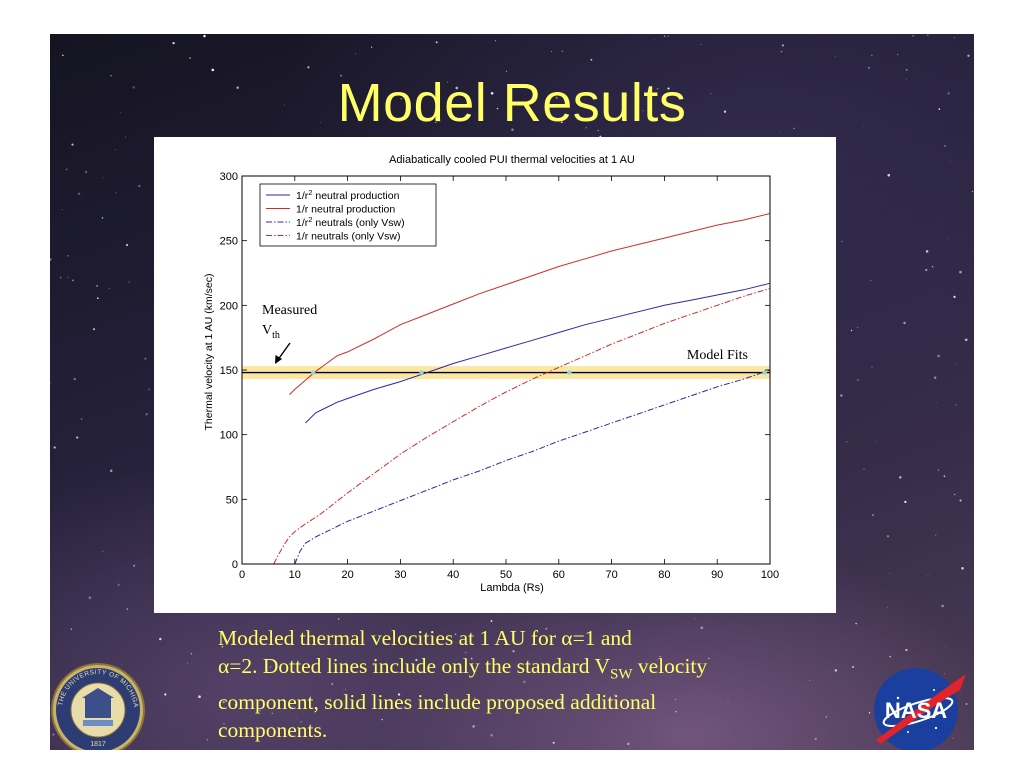  I want to click on y-tick-label: 150, so click(229, 371).